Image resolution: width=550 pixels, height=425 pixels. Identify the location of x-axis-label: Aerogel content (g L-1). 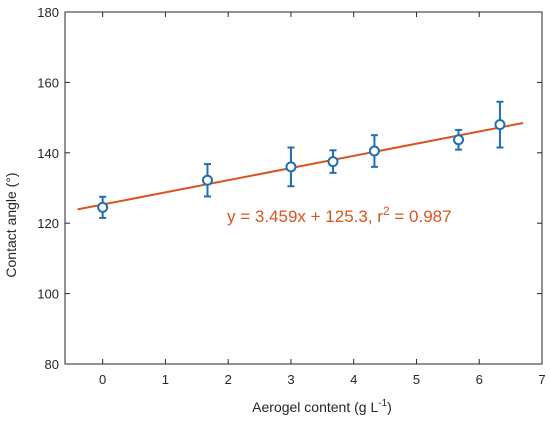
(322, 406).